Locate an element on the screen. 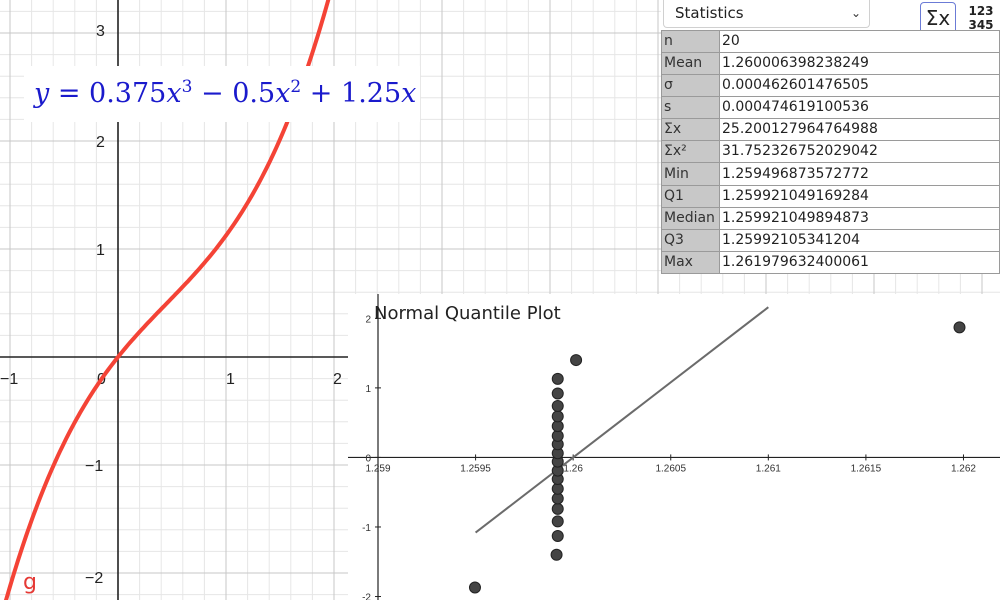  qq-x-tick-label: 1.262 is located at coordinates (963, 468).